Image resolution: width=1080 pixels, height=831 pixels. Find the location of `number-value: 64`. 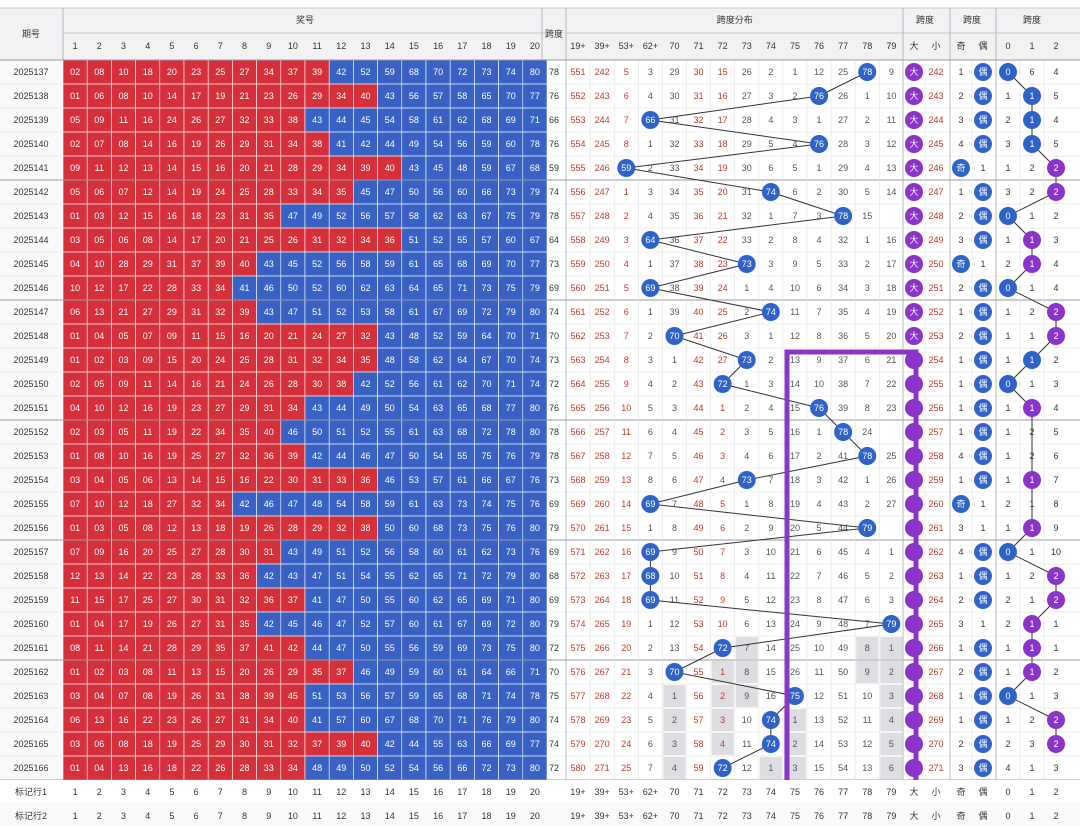

number-value: 64 is located at coordinates (462, 360).